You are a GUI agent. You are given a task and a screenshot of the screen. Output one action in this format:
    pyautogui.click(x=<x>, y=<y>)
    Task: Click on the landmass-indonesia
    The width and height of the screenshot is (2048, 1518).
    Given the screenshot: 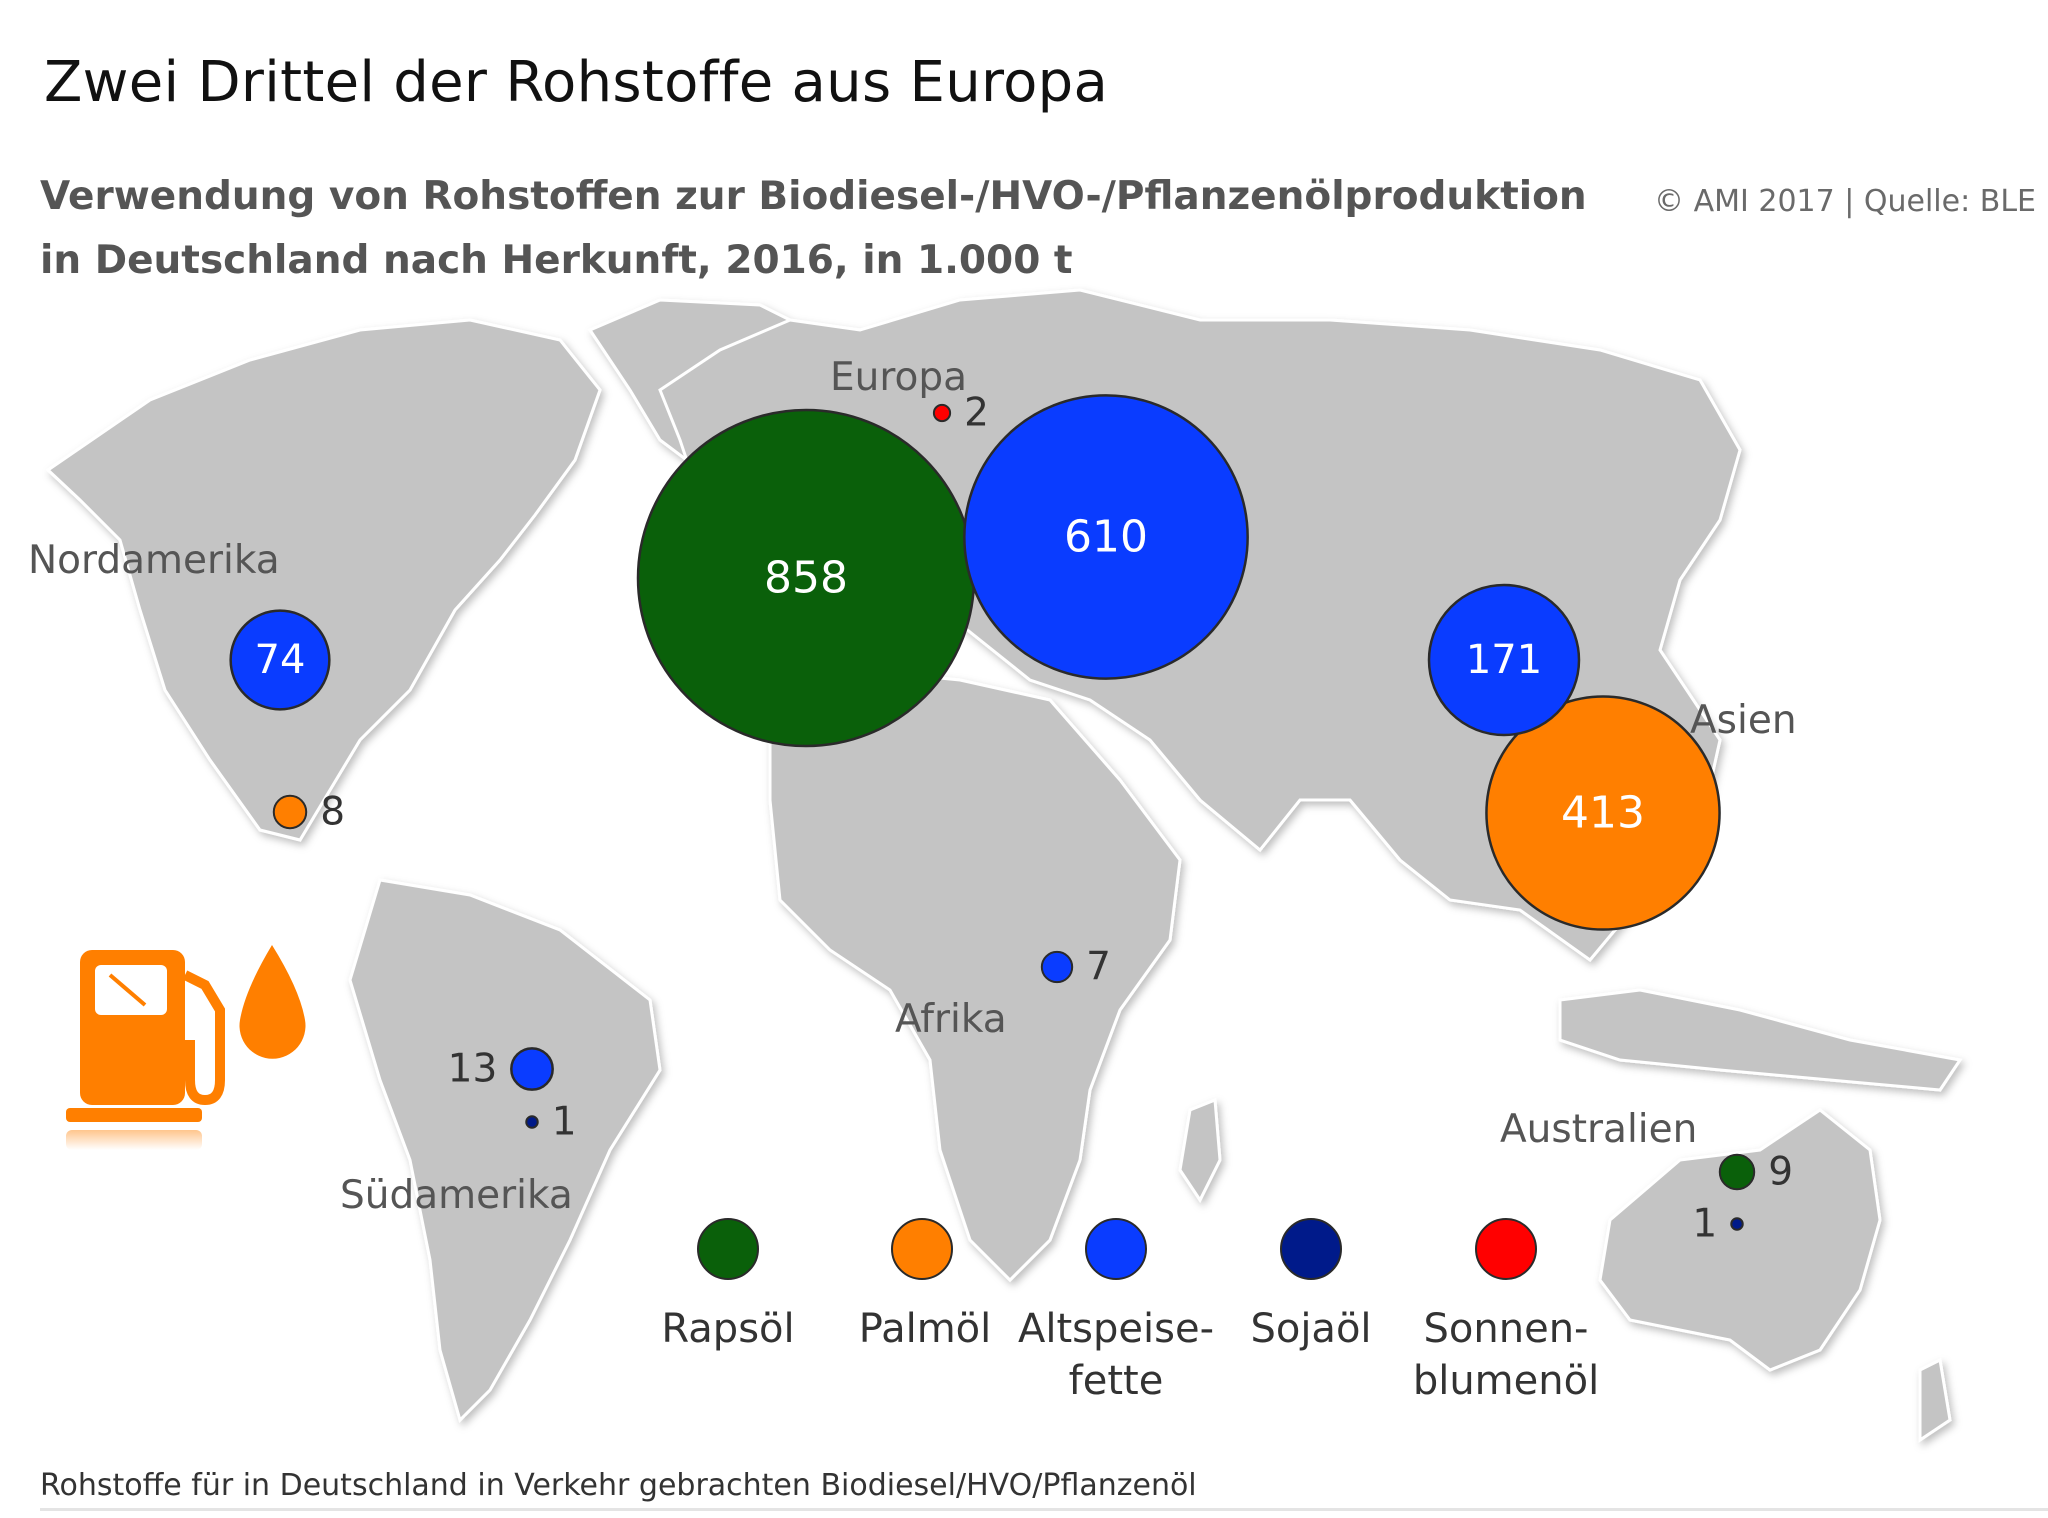 What is the action you would take?
    pyautogui.click(x=1760, y=1040)
    